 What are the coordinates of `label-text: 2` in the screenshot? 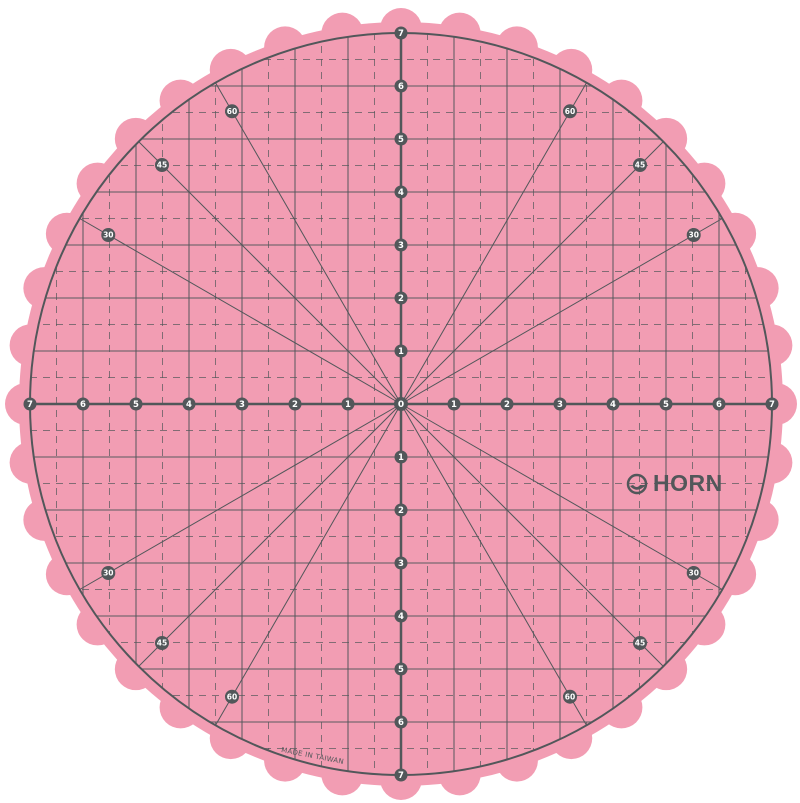 It's located at (295, 405).